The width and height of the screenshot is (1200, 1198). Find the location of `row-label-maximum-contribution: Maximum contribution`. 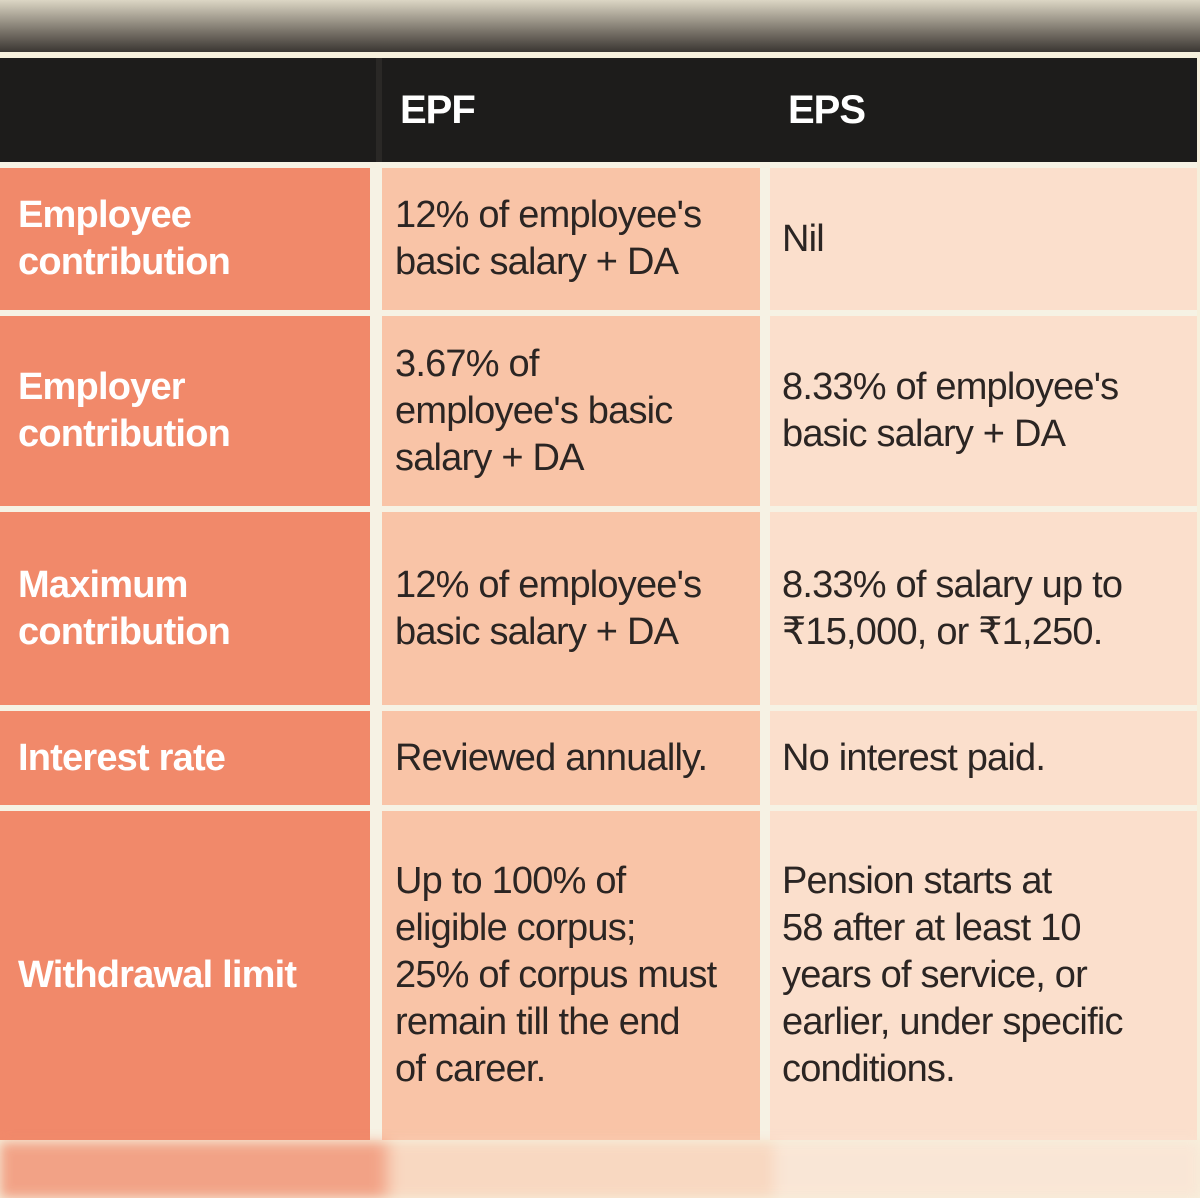

row-label-maximum-contribution: Maximum contribution is located at coordinates (191, 605).